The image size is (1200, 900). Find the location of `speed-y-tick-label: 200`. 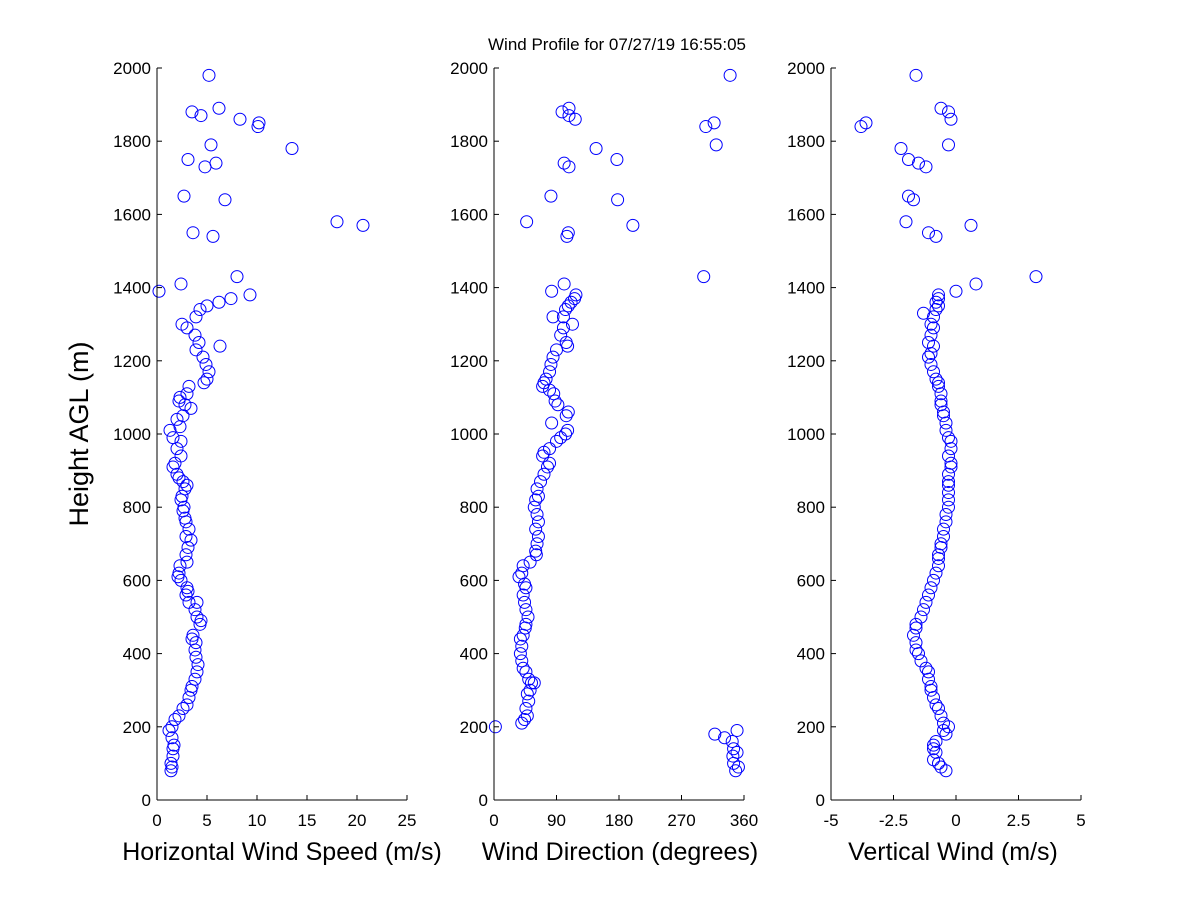

speed-y-tick-label: 200 is located at coordinates (137, 727).